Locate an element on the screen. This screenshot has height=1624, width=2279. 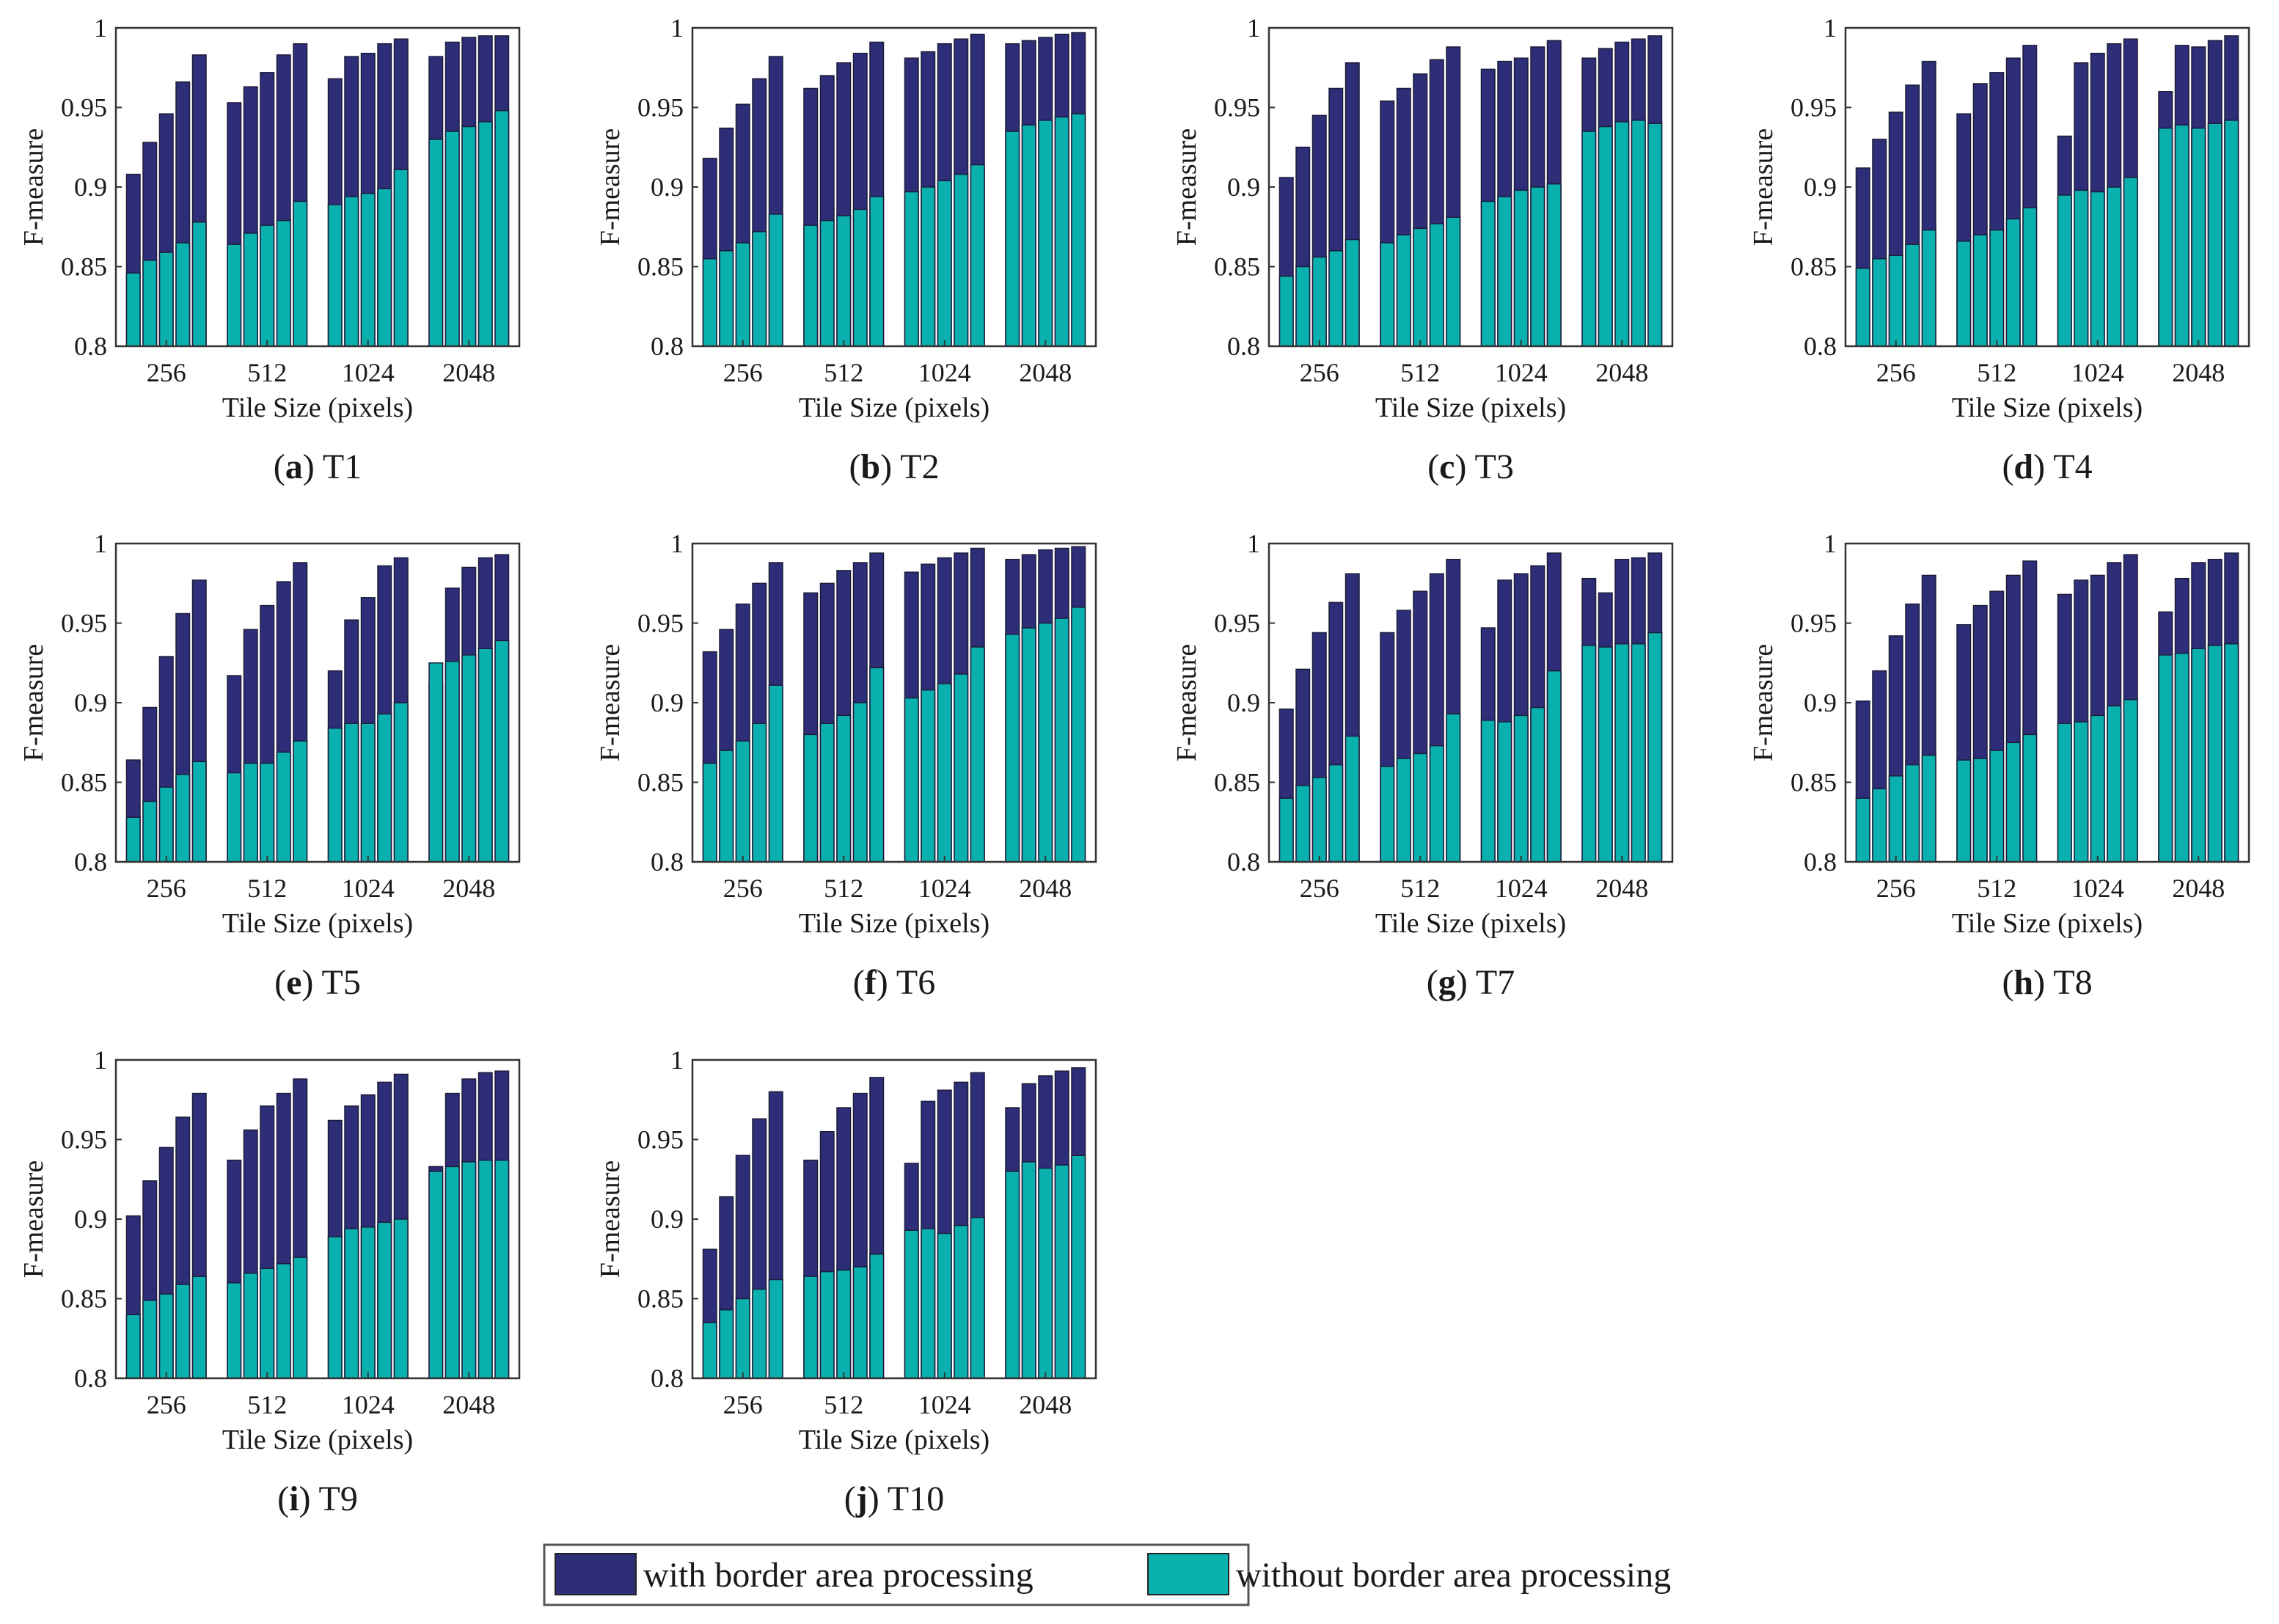
legend-label-without-border-processing: without border area processing is located at coordinates (1453, 1575).